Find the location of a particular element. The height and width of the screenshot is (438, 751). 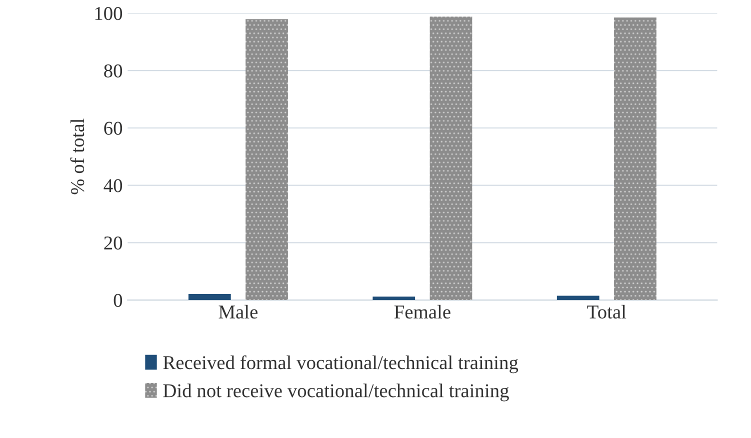

y-axis-title: % of total is located at coordinates (77, 156).